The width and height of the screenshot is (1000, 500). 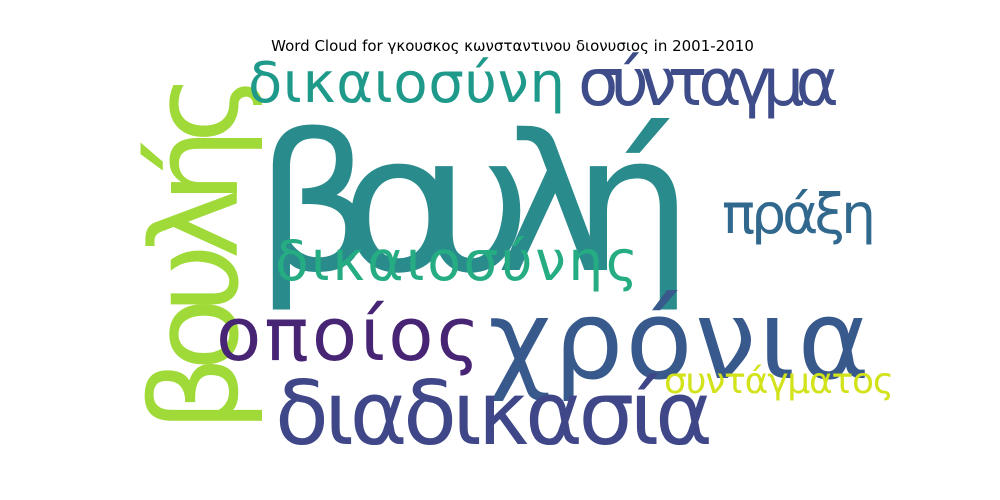 What do you see at coordinates (459, 261) in the screenshot?
I see `word-8: δικαιοσύνης` at bounding box center [459, 261].